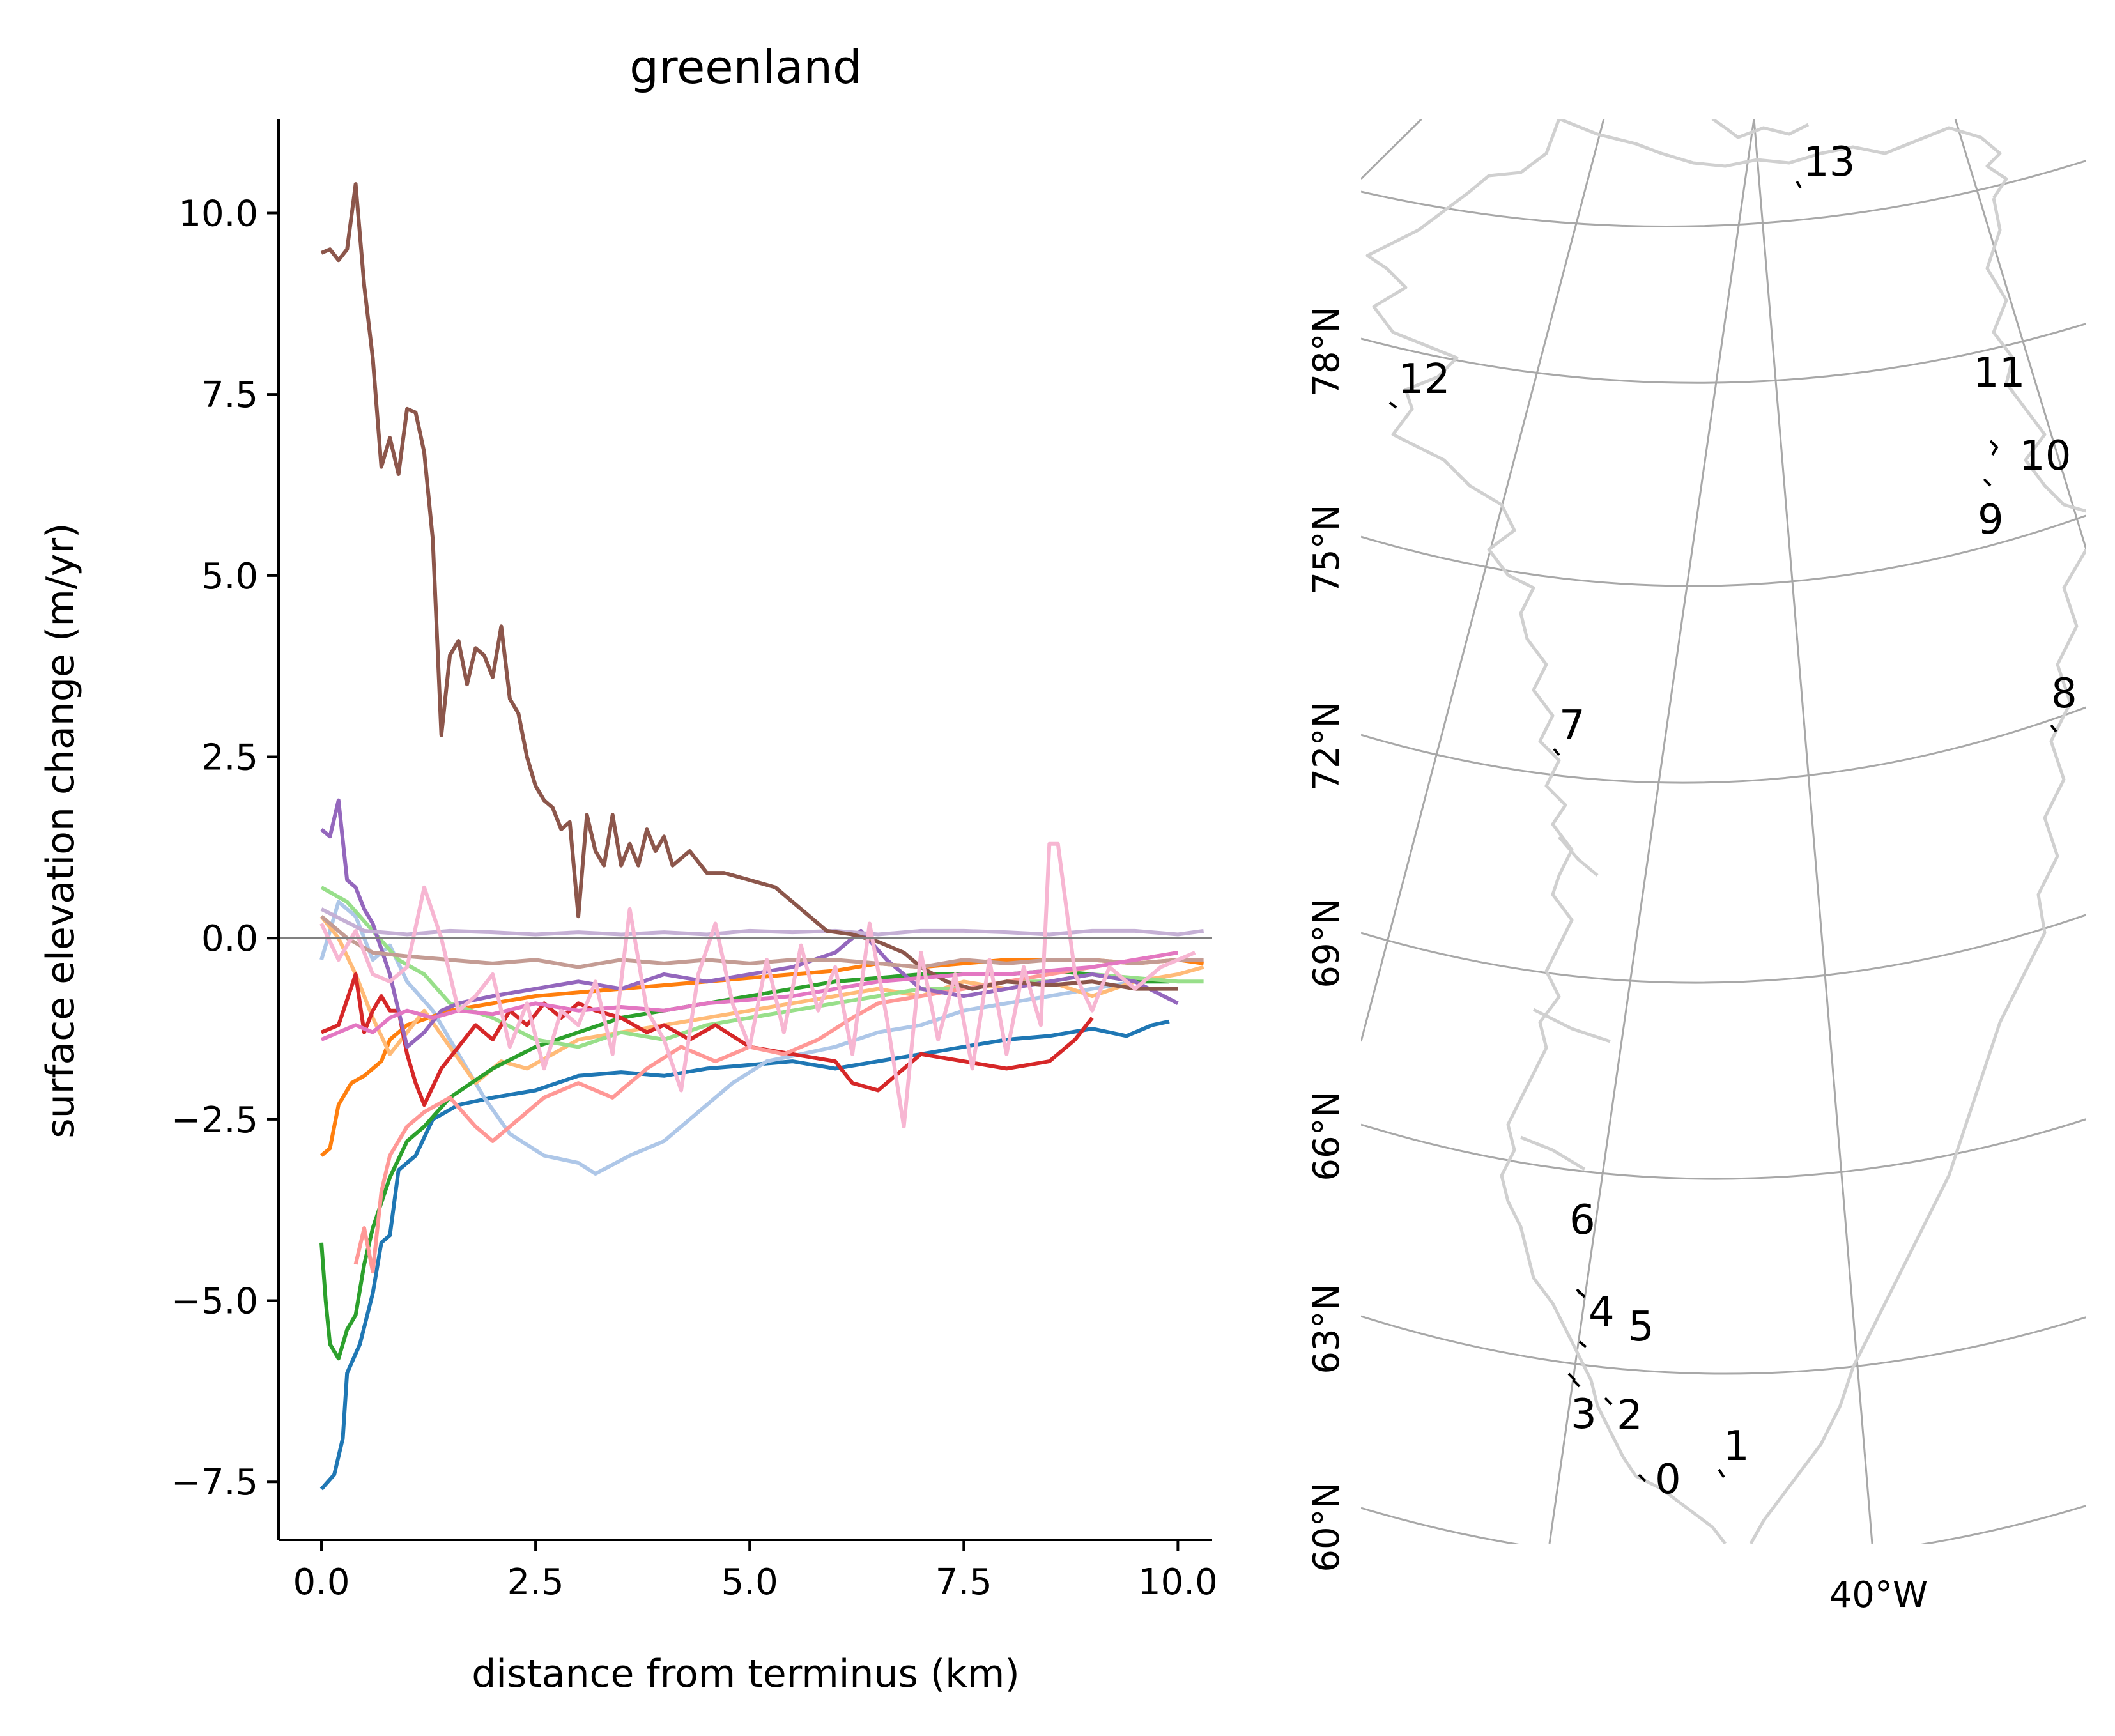  Describe the element at coordinates (1327, 1136) in the screenshot. I see `lat-label-66n: 66°N` at that location.